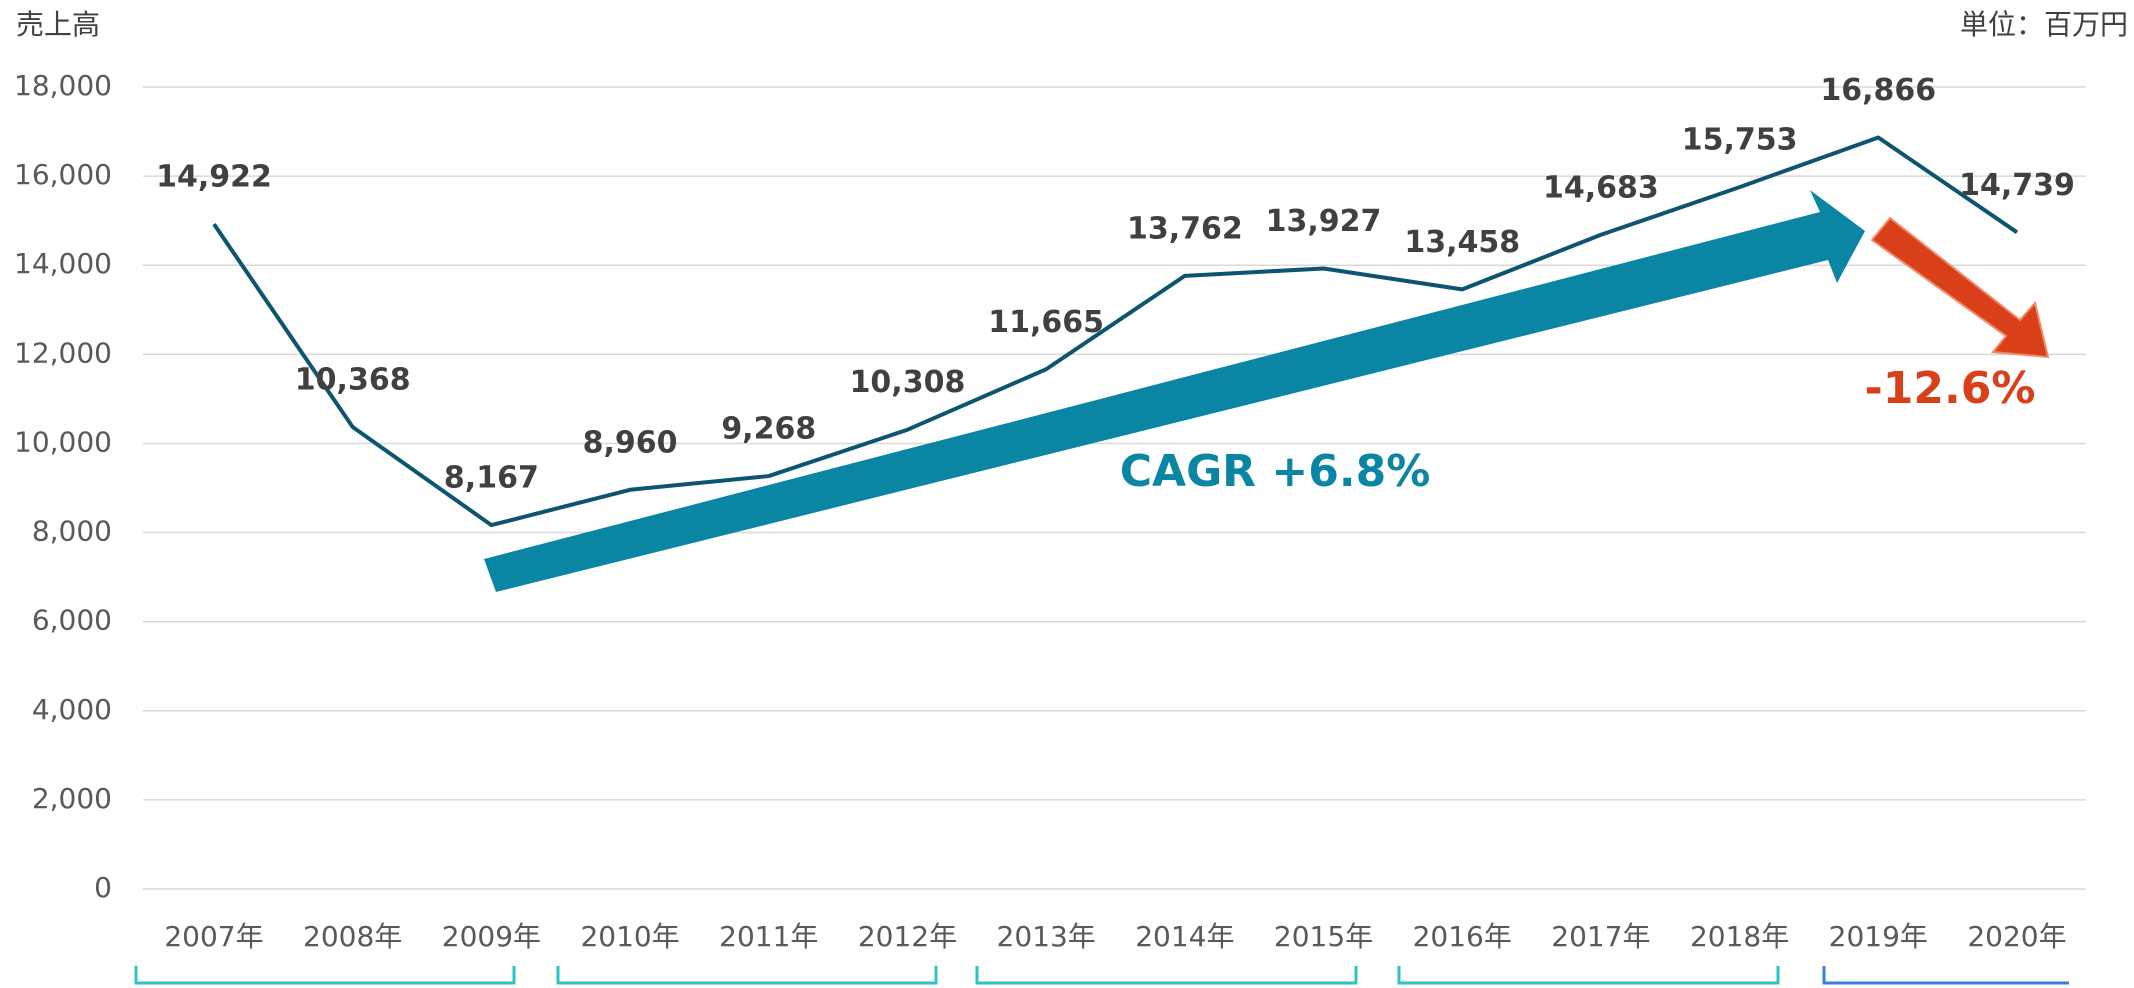 The width and height of the screenshot is (2134, 988). I want to click on y-tick-label: 8,000, so click(72, 531).